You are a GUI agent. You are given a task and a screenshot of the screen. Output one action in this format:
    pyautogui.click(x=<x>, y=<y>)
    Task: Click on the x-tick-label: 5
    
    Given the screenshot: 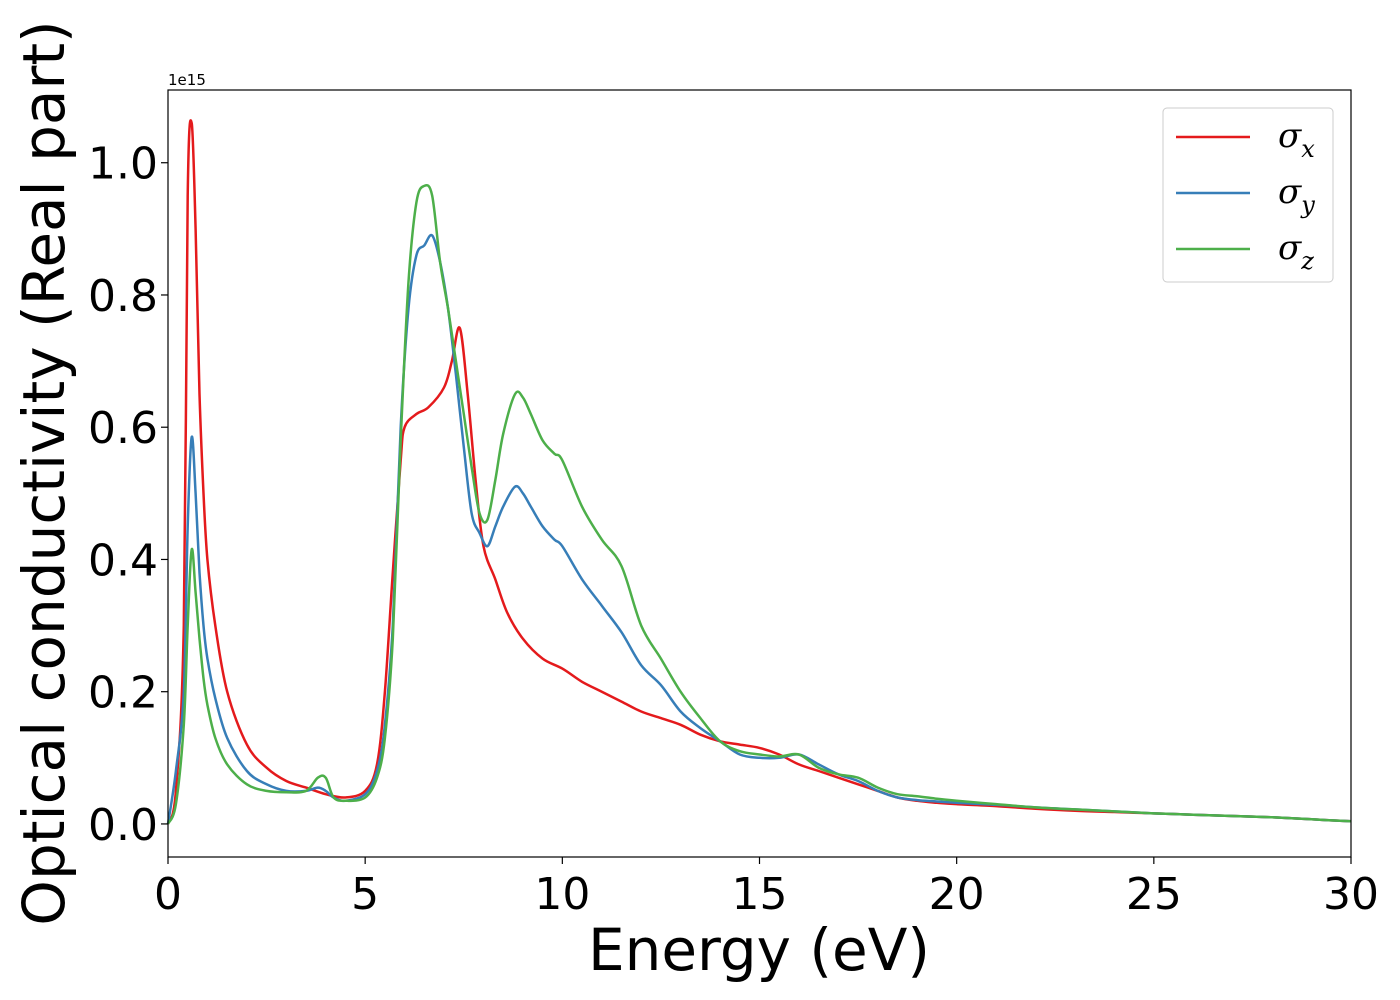 What is the action you would take?
    pyautogui.click(x=365, y=894)
    